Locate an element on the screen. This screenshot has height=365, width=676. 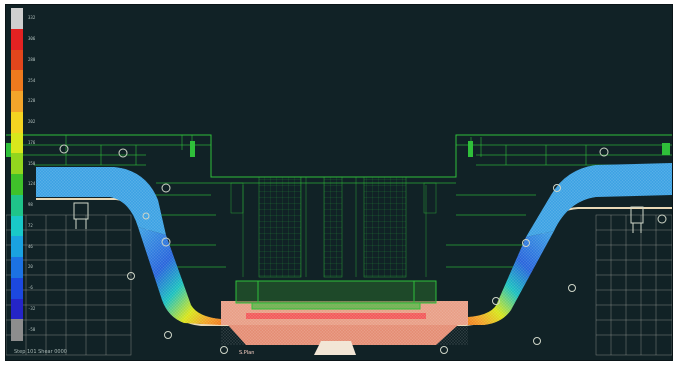
legend-tick-label: 228 is located at coordinates (32, 101).